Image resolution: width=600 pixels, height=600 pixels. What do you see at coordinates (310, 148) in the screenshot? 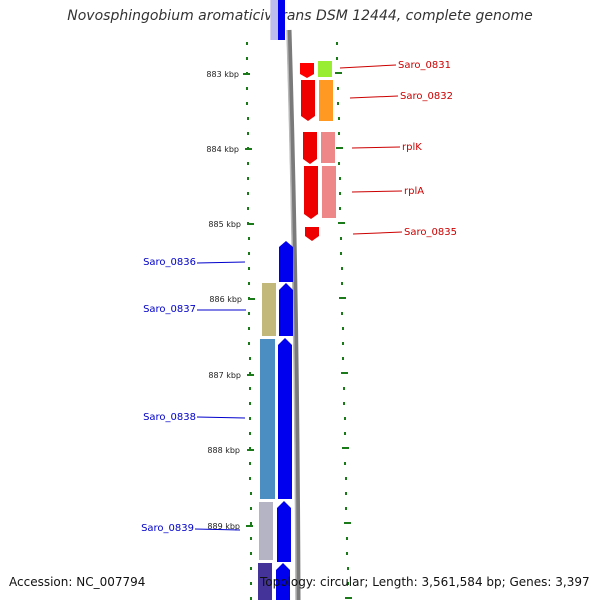
I see `gene-arrow-rplk` at bounding box center [310, 148].